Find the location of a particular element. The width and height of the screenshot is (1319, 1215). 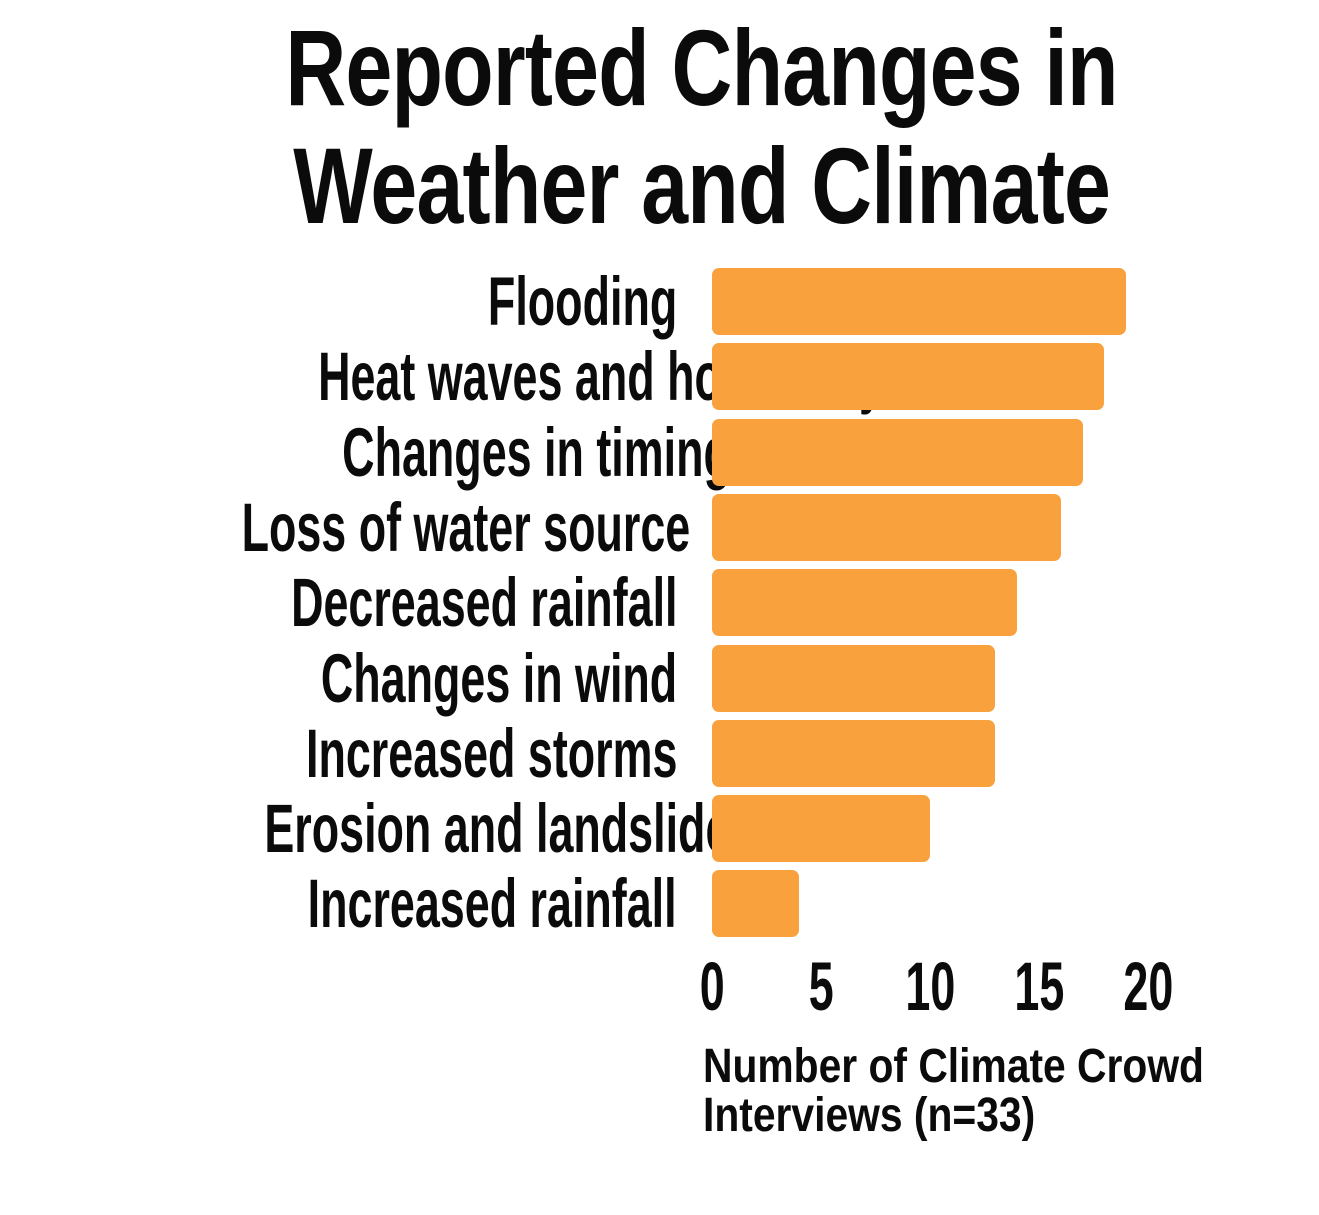

category-label-heat-waves: Heat waves and hotter days is located at coordinates (613, 376).